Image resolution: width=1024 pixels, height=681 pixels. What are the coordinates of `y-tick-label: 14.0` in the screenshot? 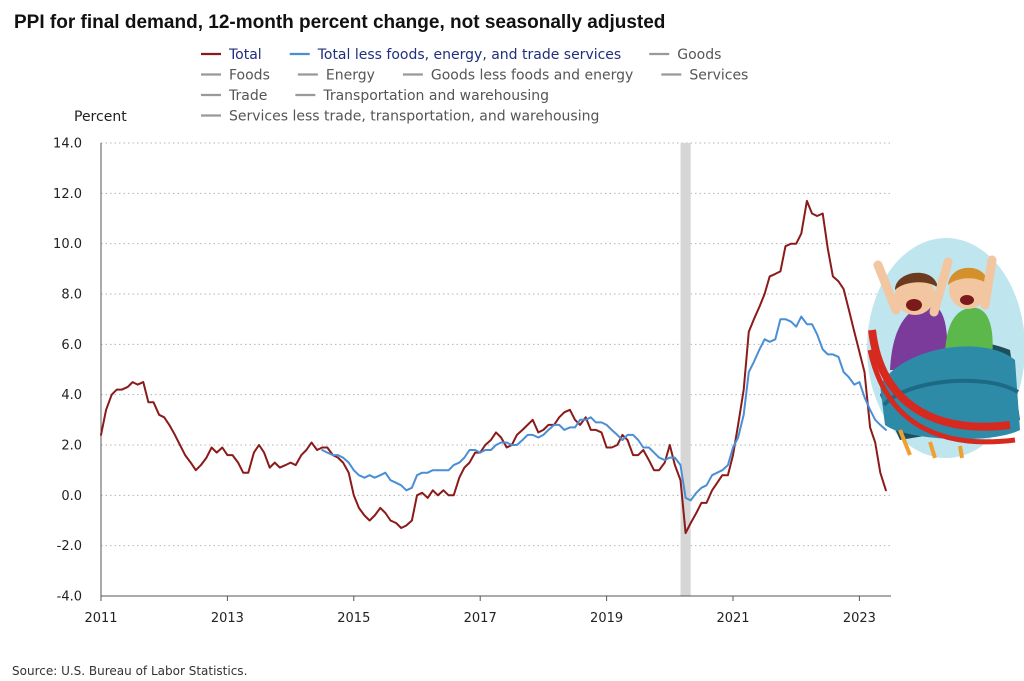 It's located at (67, 144).